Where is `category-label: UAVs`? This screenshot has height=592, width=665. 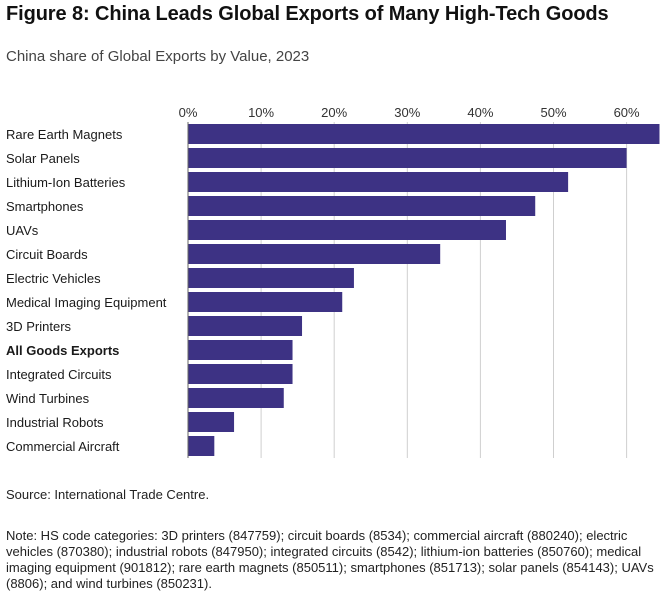
category-label: UAVs is located at coordinates (22, 230).